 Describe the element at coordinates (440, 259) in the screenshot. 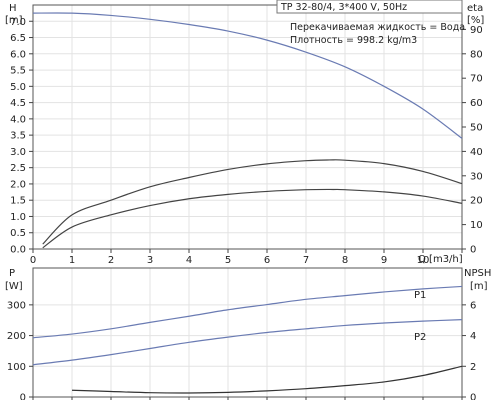

I see `x-axis-label: Q [m3/h]` at that location.